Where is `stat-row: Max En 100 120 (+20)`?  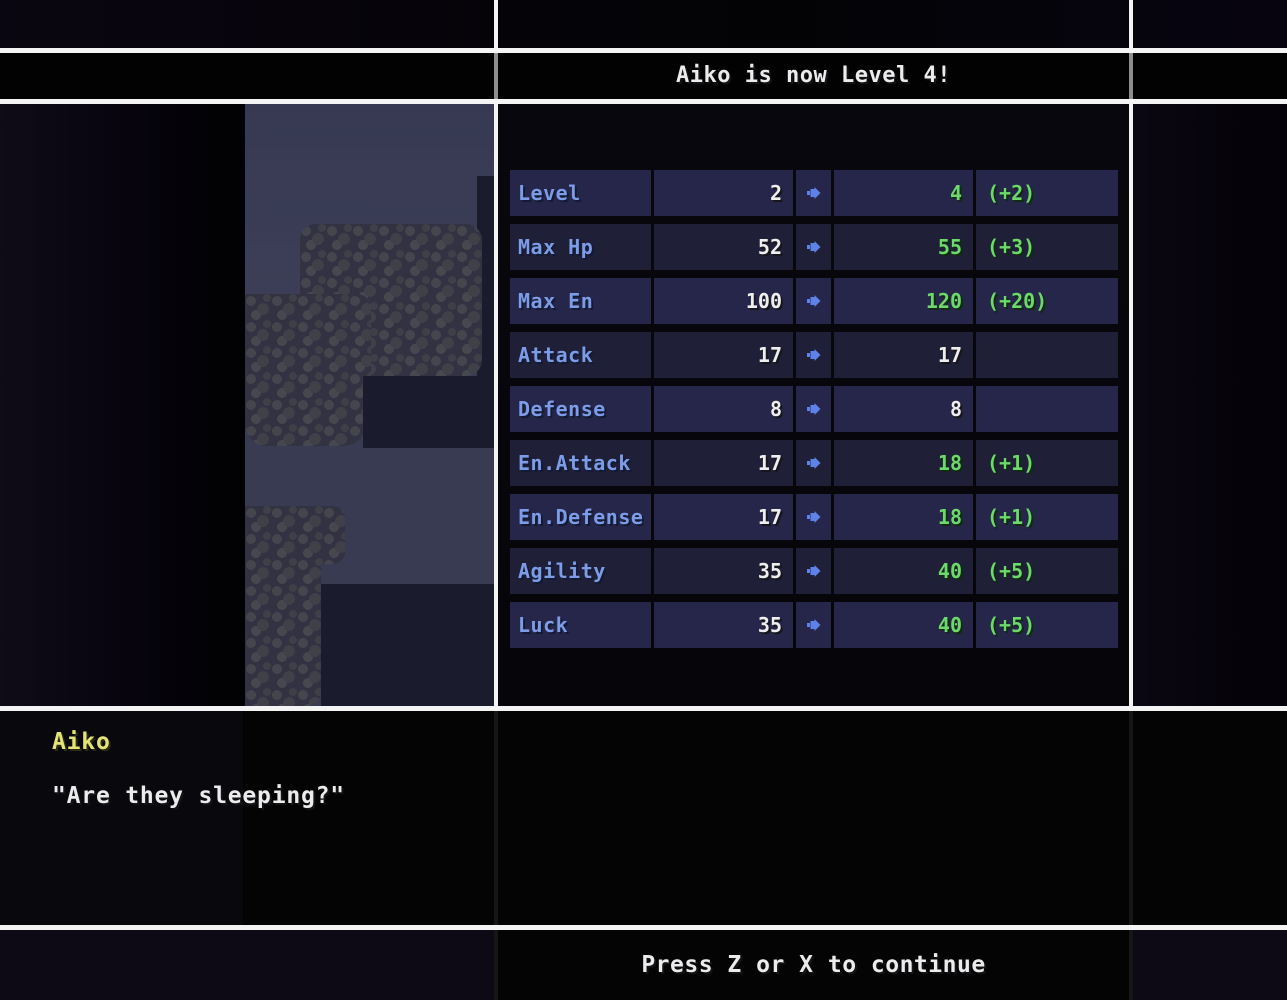
stat-row: Max En 100 120 (+20) is located at coordinates (814, 301).